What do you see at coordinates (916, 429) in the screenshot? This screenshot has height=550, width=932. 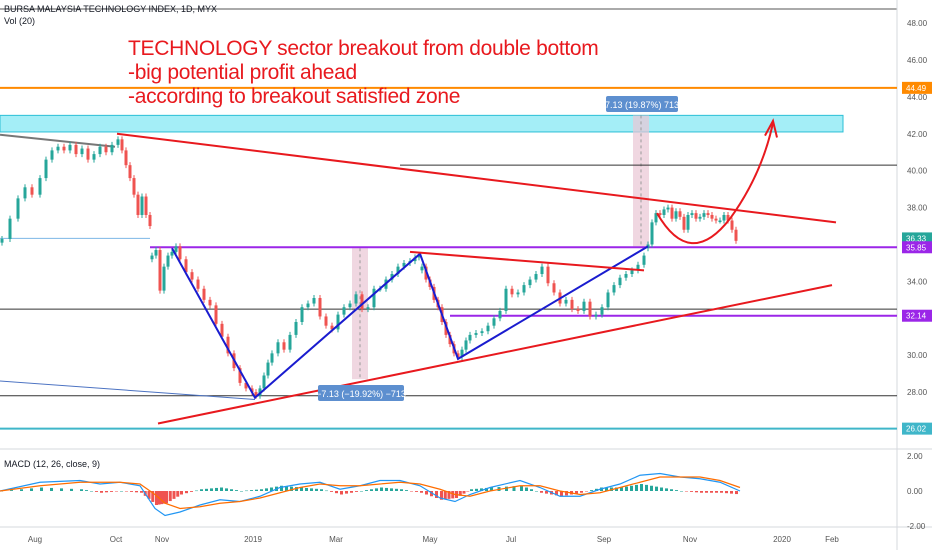 I see `price-level-label: 26.02` at bounding box center [916, 429].